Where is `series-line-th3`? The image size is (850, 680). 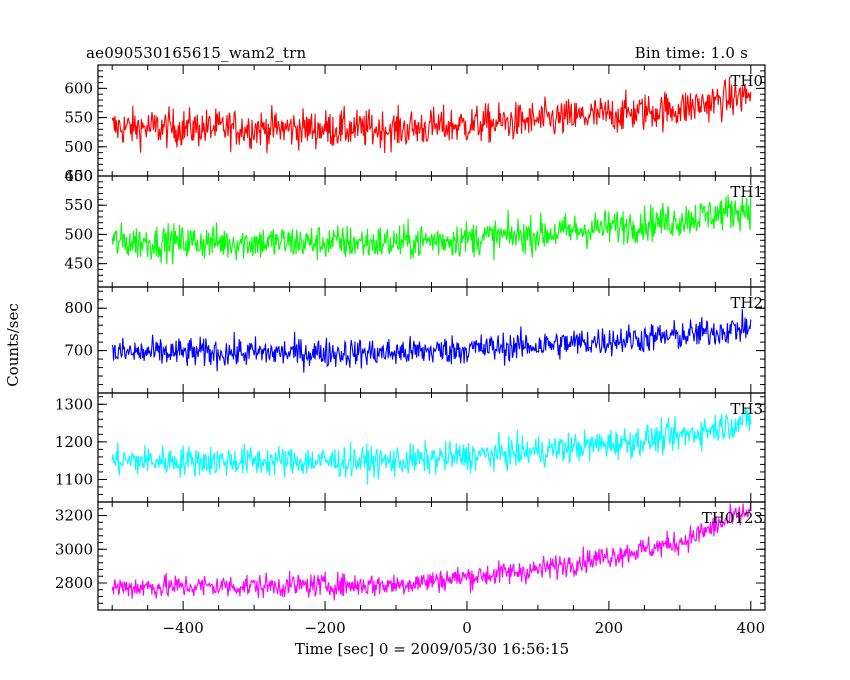
series-line-th3 is located at coordinates (431, 446).